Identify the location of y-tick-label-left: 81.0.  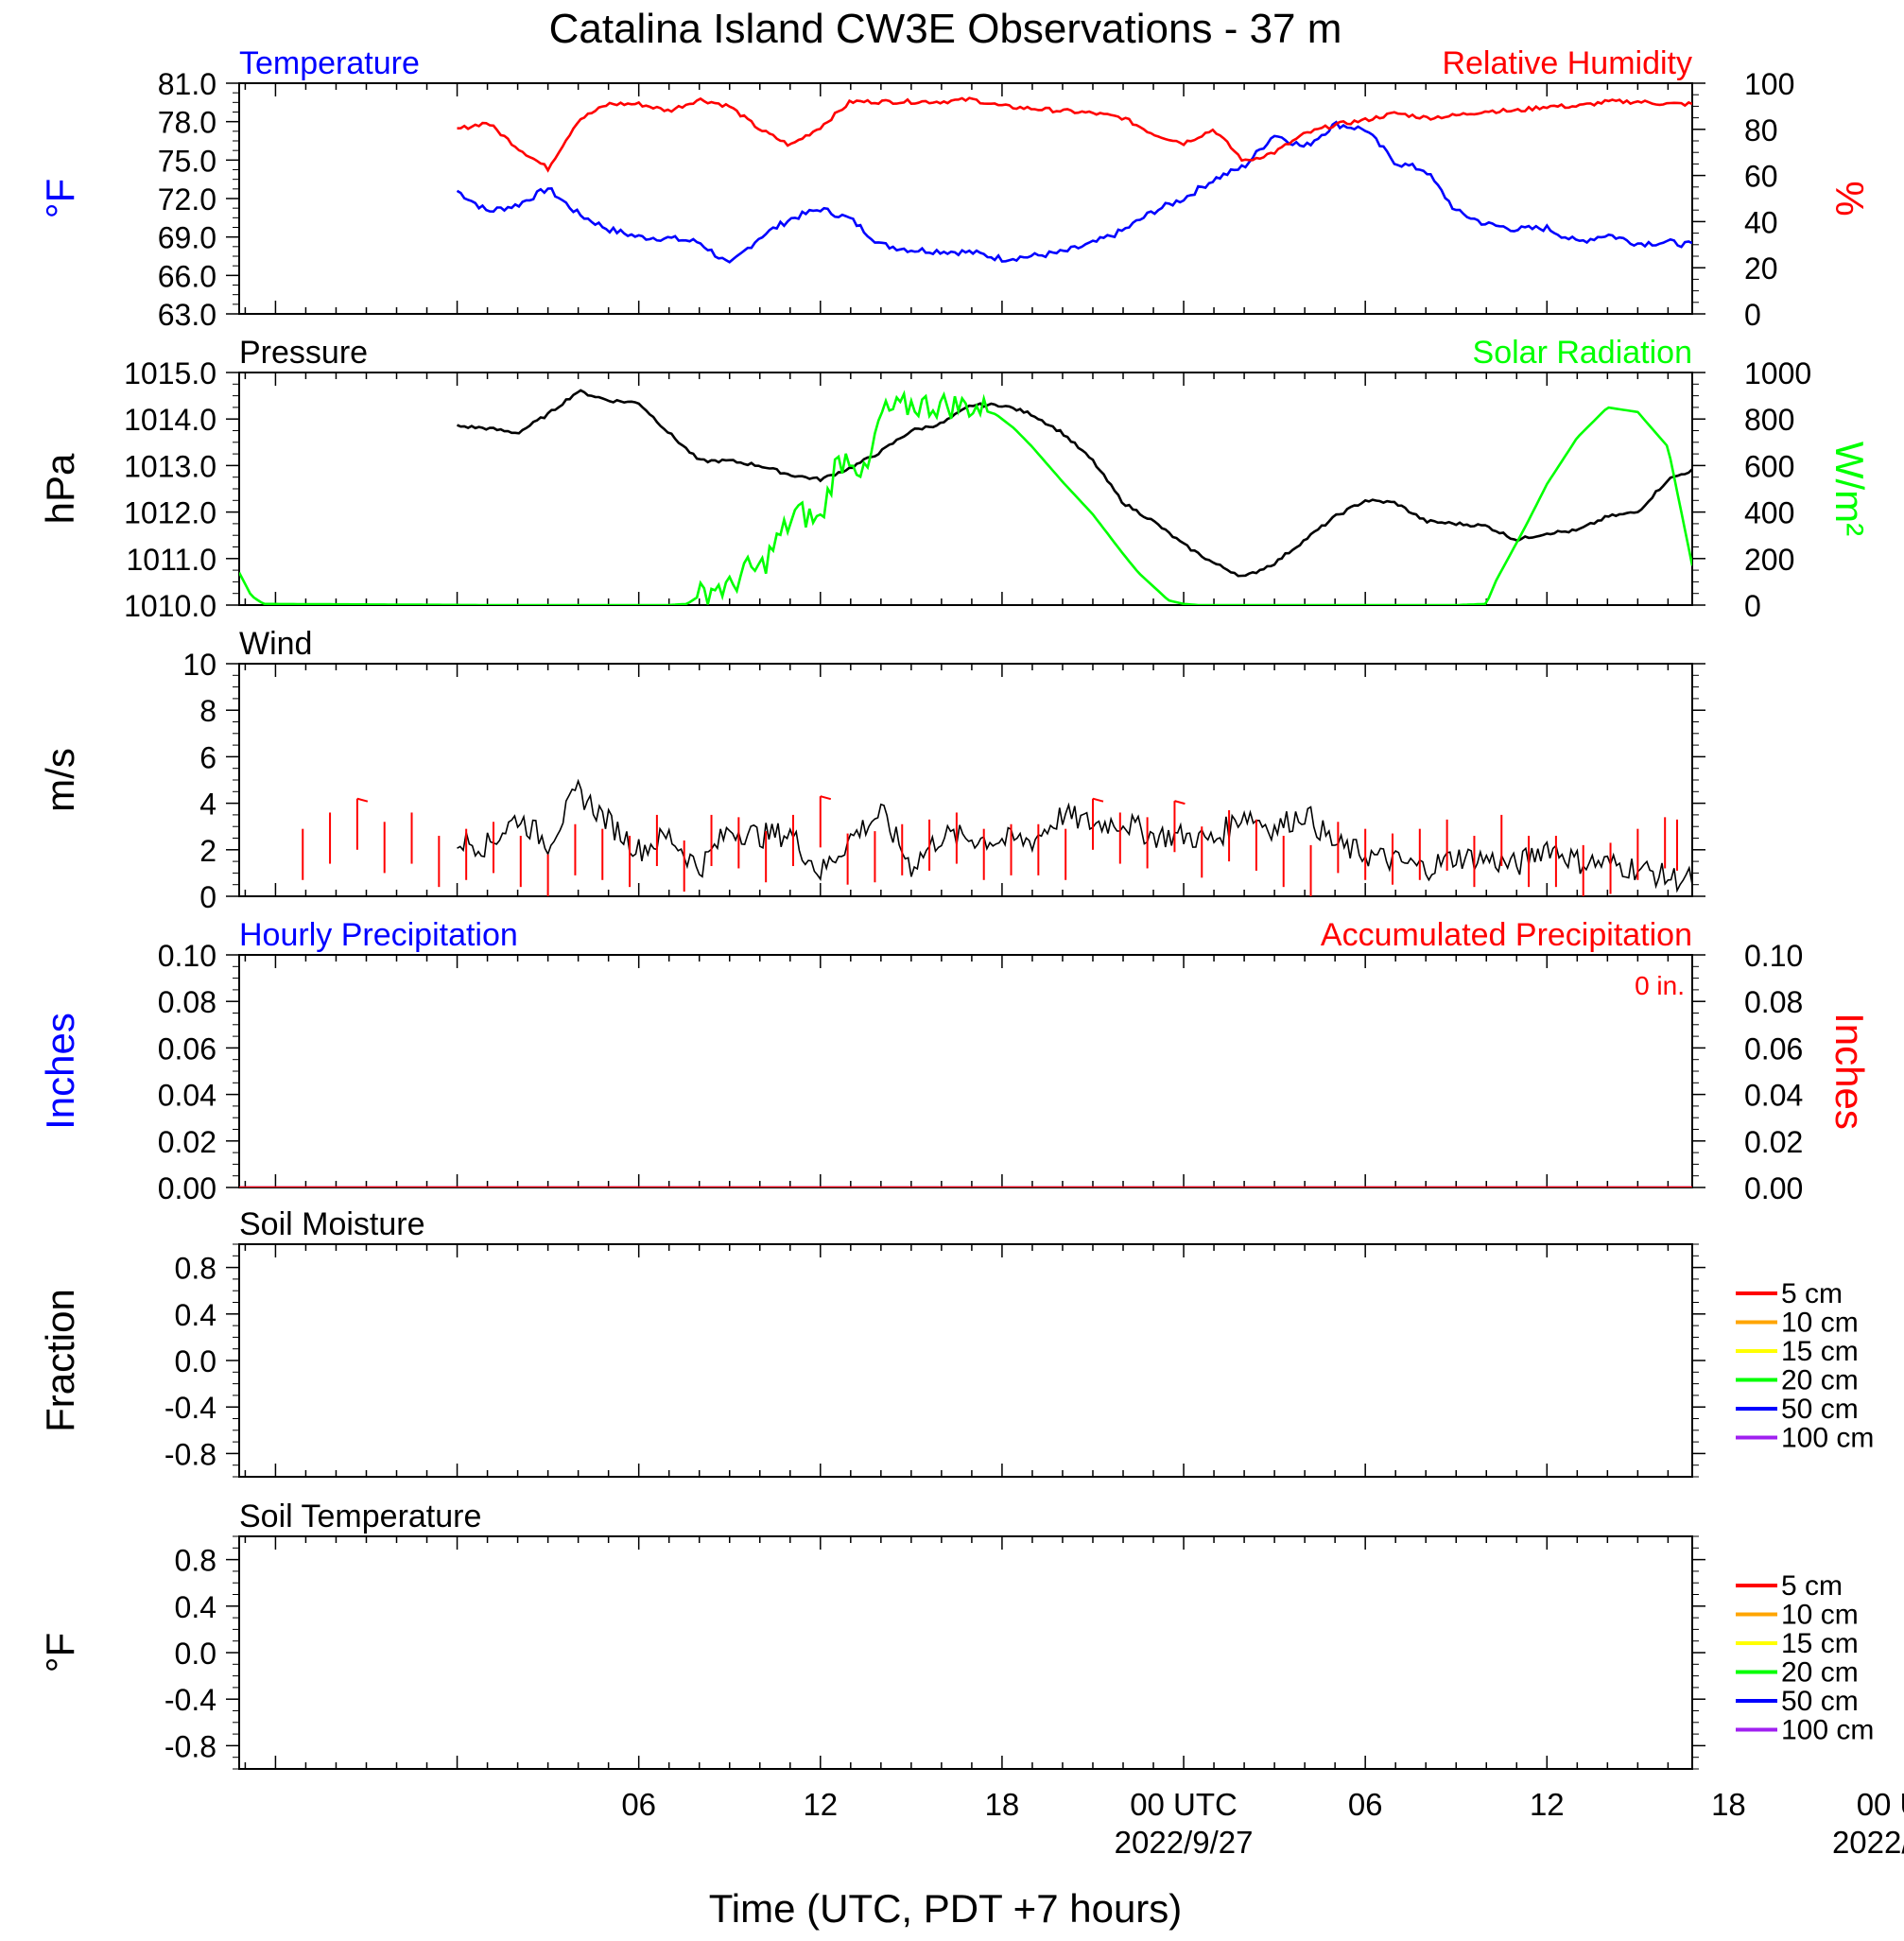
(187, 84).